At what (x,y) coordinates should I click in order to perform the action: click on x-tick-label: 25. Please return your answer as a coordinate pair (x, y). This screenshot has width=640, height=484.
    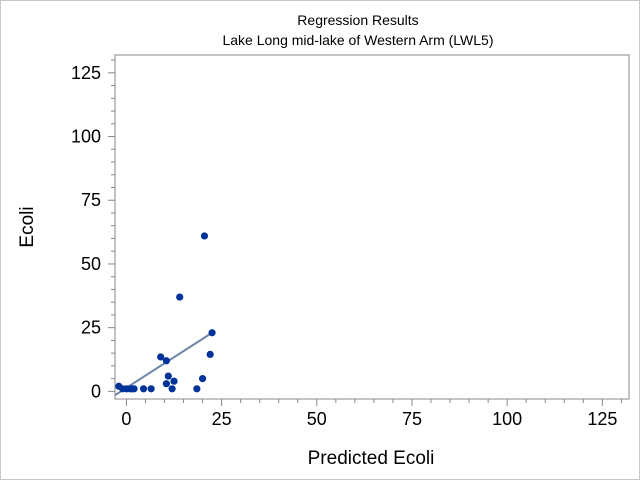
    Looking at the image, I should click on (222, 419).